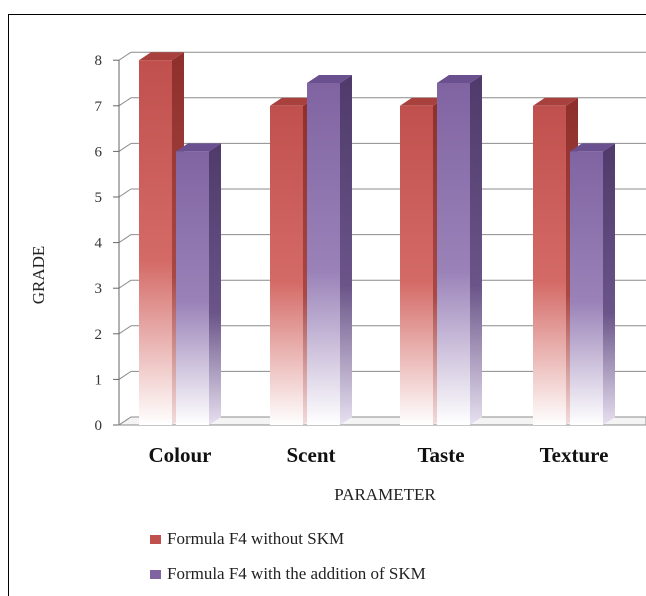 This screenshot has height=596, width=646. I want to click on y-tick-label: 5, so click(99, 198).